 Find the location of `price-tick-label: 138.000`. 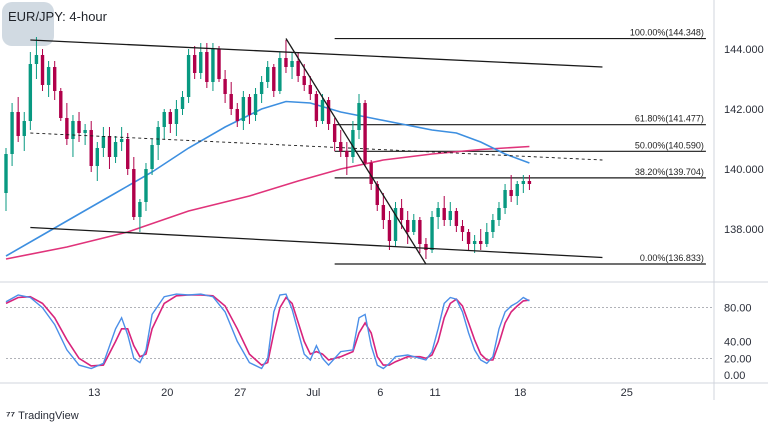

price-tick-label: 138.000 is located at coordinates (744, 230).